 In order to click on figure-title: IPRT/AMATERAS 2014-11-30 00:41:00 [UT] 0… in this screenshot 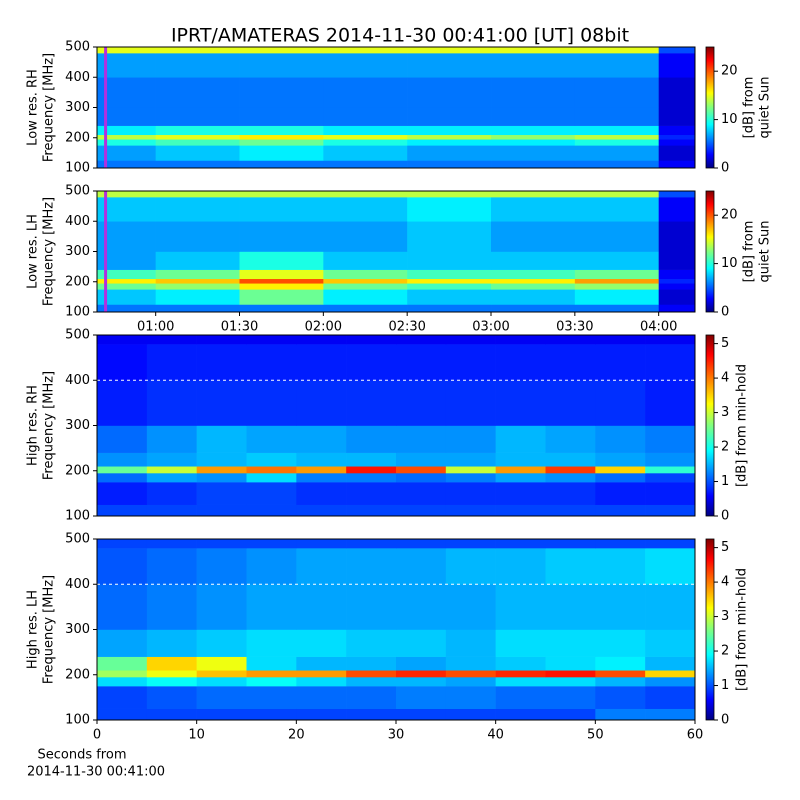, I will do `click(400, 36)`.